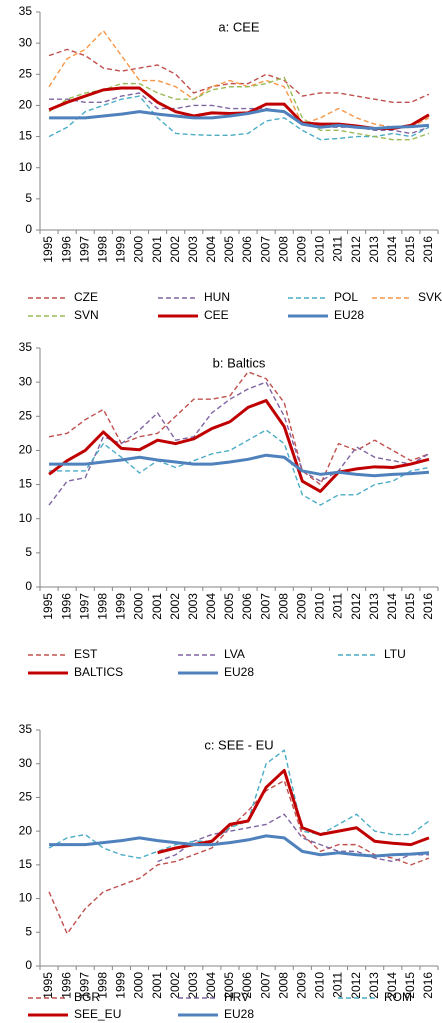 The height and width of the screenshot is (1023, 442). I want to click on legend-label: LVA, so click(234, 654).